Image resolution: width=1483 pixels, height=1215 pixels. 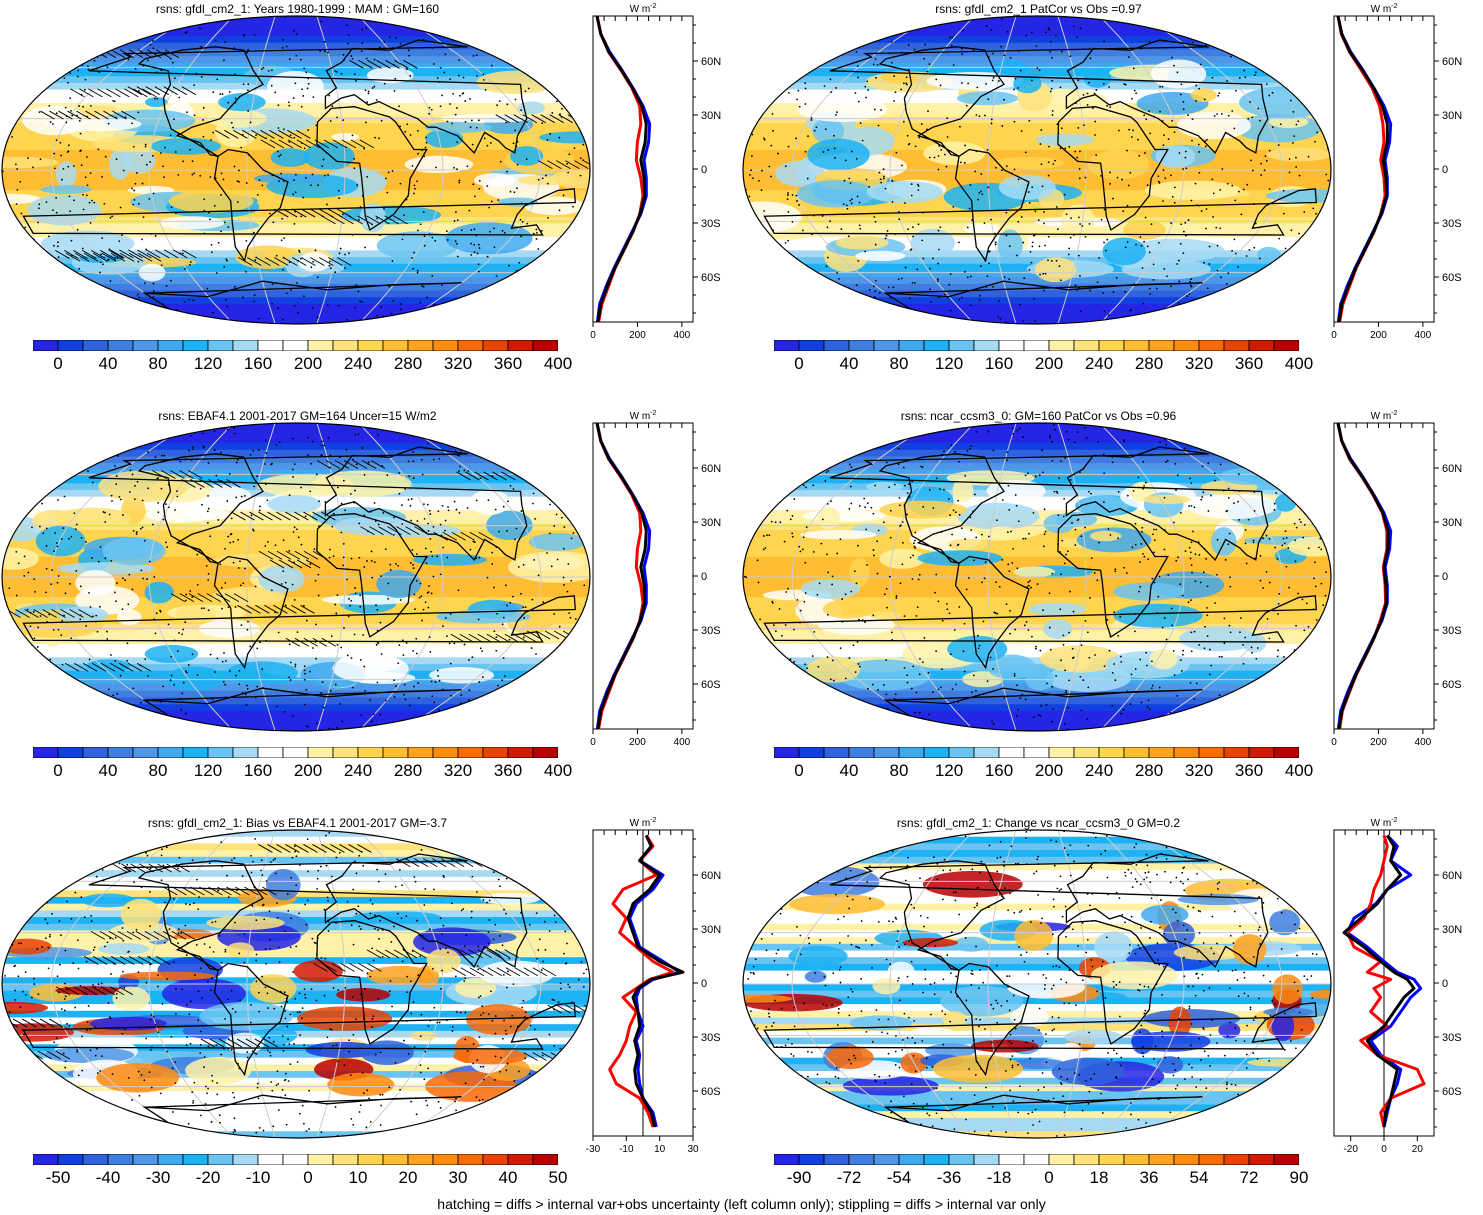 What do you see at coordinates (1350, 1149) in the screenshot?
I see `profile-x-tick-label: -20` at bounding box center [1350, 1149].